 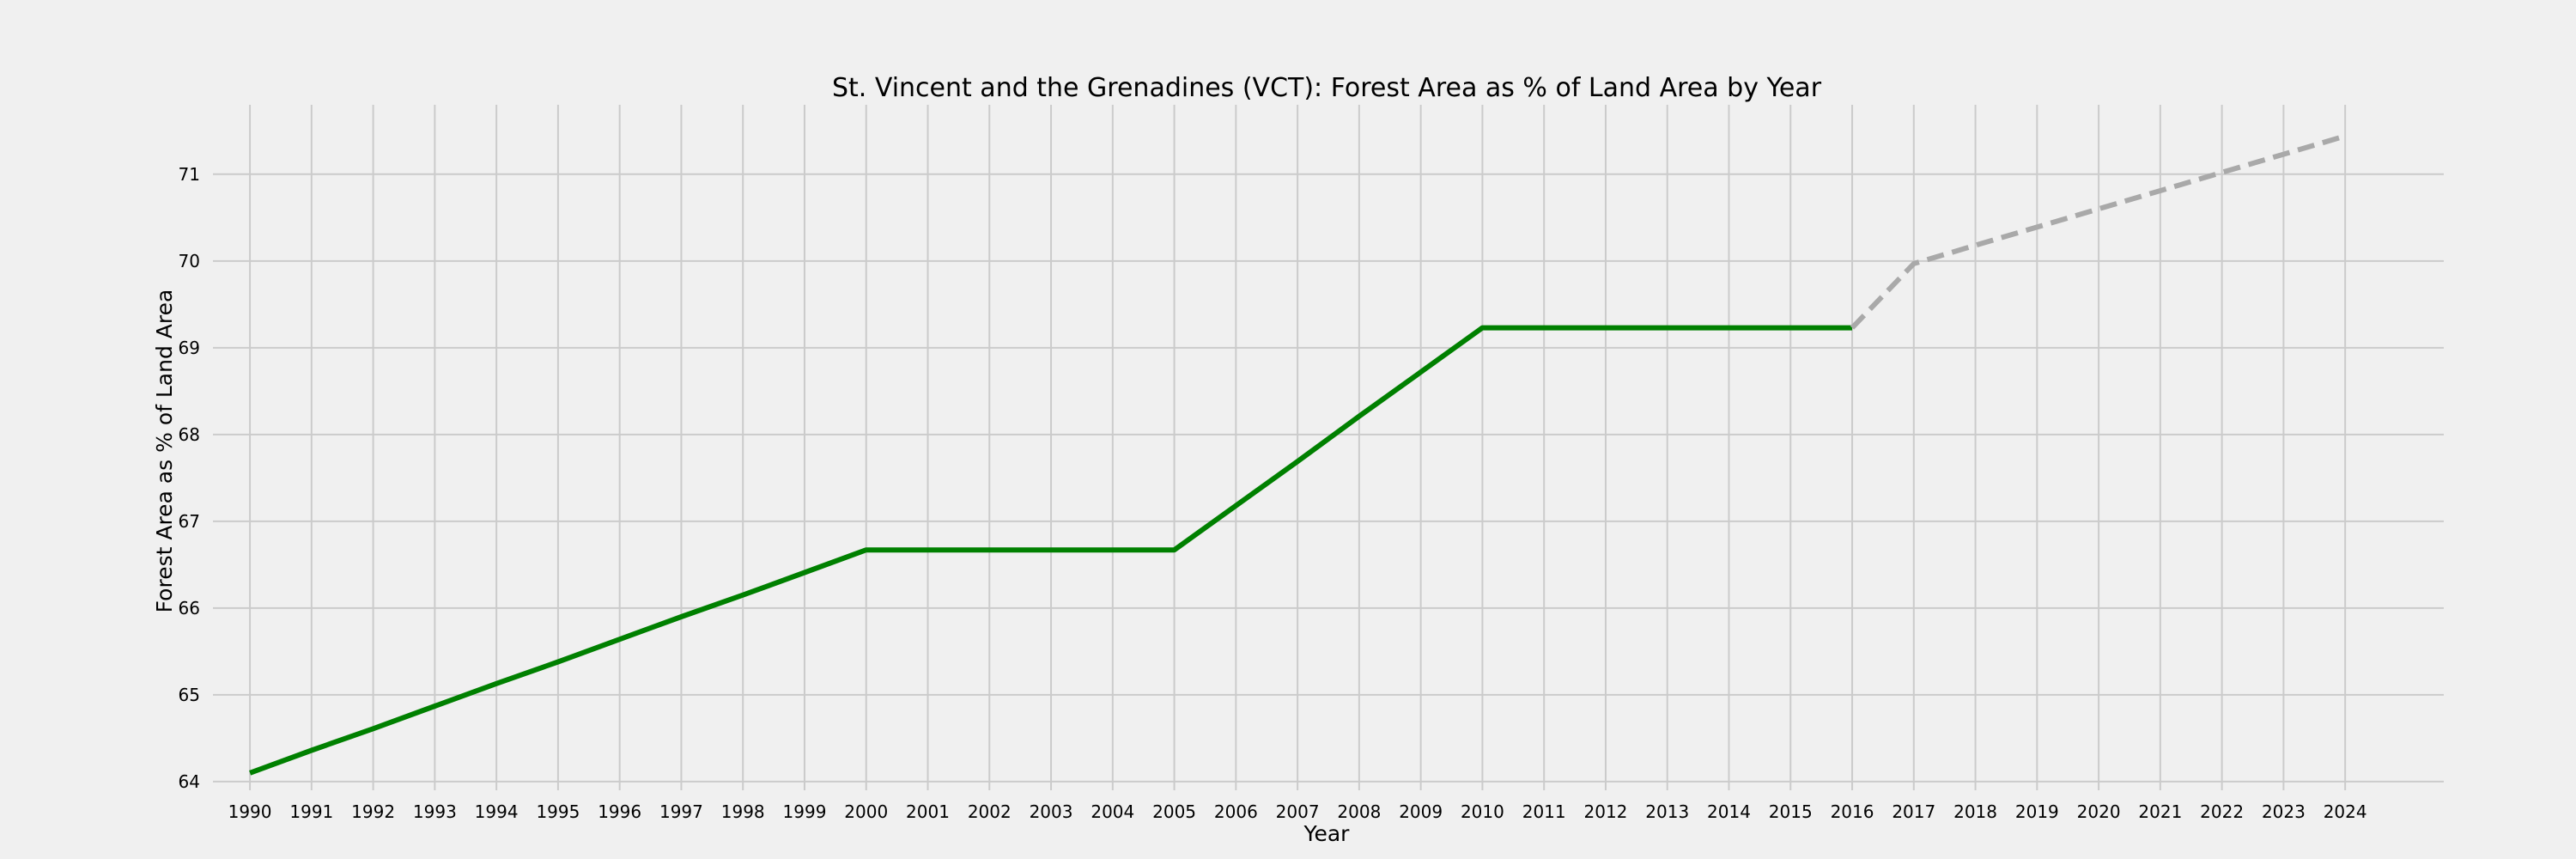 I want to click on x-tick-label: 2006, so click(x=1236, y=811).